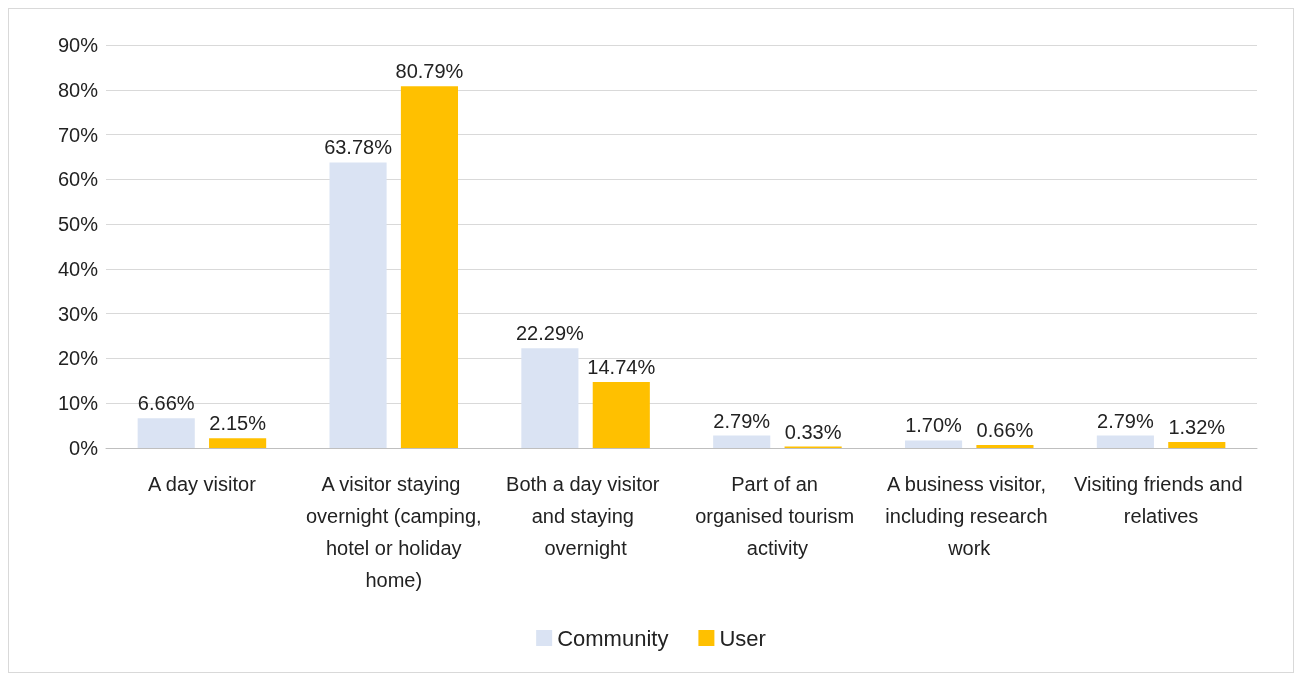  Describe the element at coordinates (1161, 500) in the screenshot. I see `x-tick-label: Visiting friends and relatives` at that location.